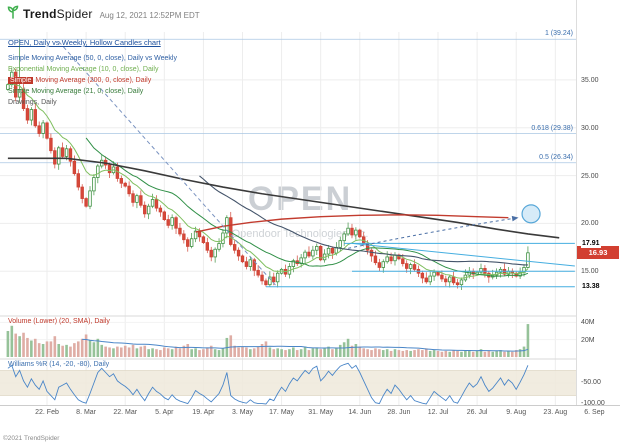 The image size is (620, 446). I want to click on date-tick-label: 6. Sep, so click(594, 412).